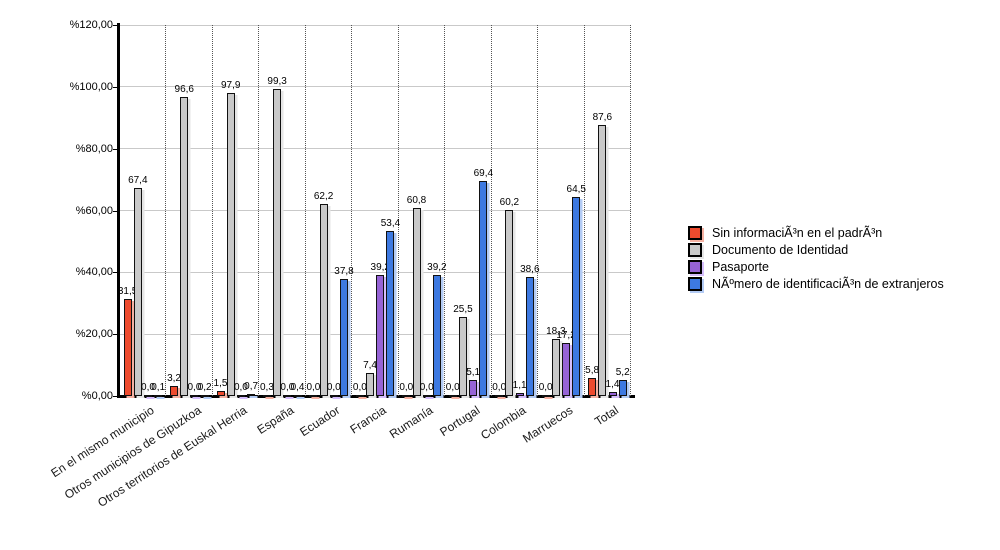 This screenshot has height=550, width=1000. Describe the element at coordinates (411, 422) in the screenshot. I see `x-category-label: Rumanía` at that location.